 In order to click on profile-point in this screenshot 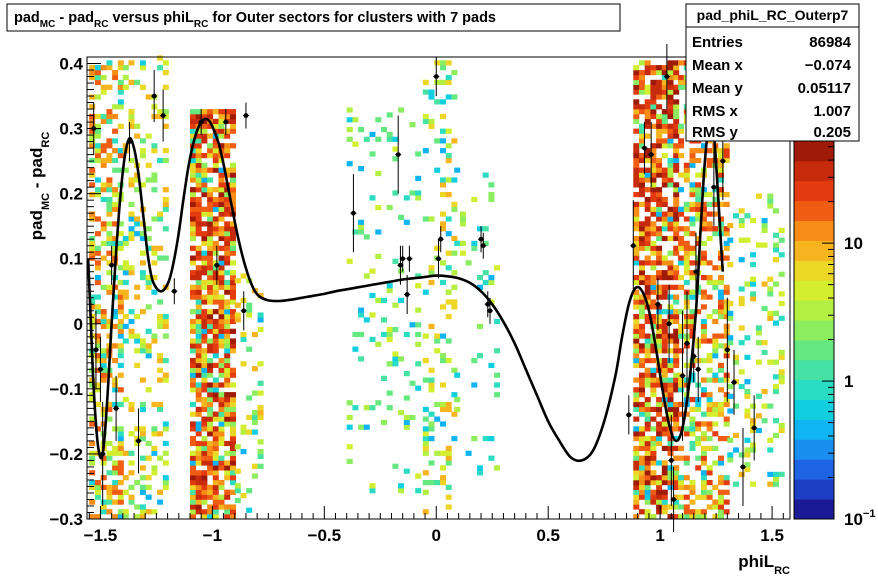, I will do `click(436, 76)`.